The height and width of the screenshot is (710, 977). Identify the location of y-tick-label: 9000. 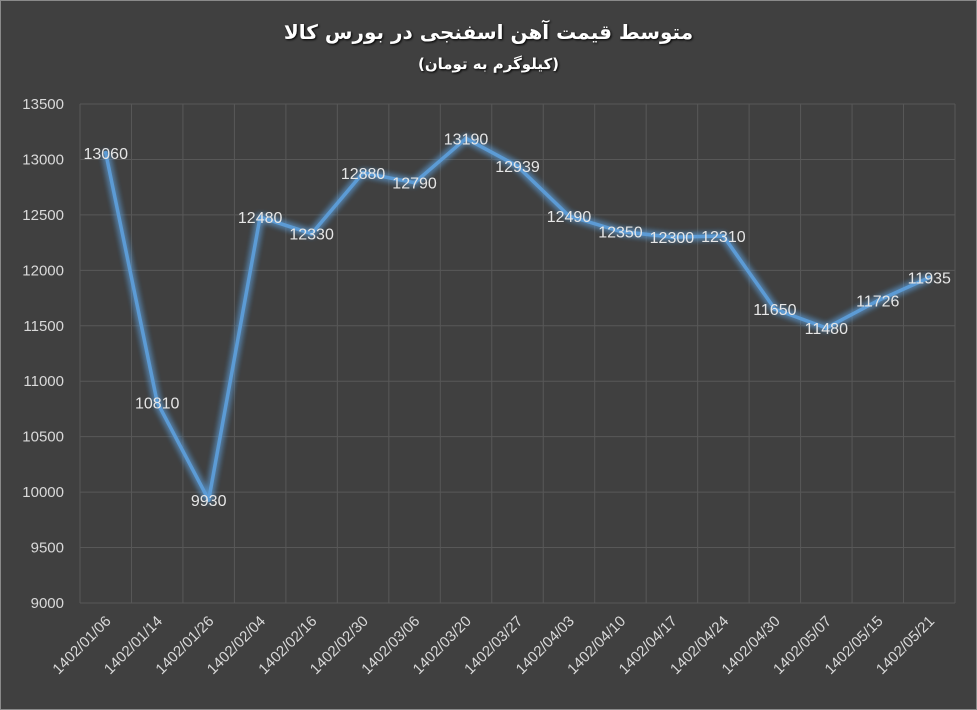
(47, 603).